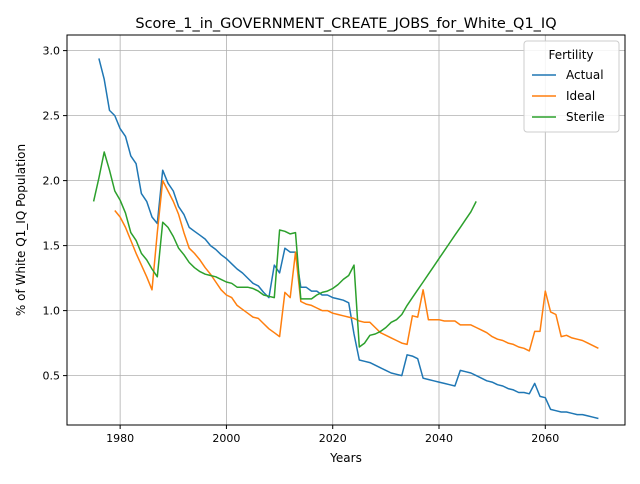 The image size is (640, 484). What do you see at coordinates (52, 51) in the screenshot?
I see `y-tick-label: 3.0` at bounding box center [52, 51].